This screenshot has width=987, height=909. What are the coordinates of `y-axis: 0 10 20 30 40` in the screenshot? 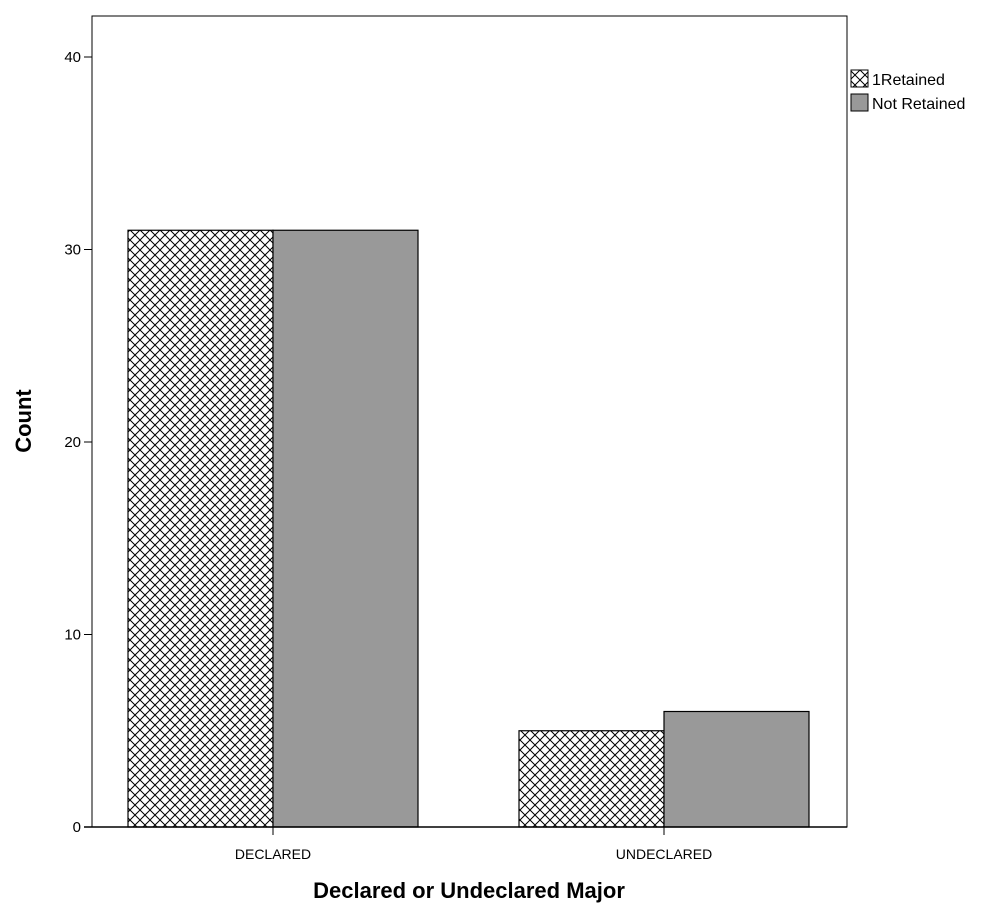 It's located at (78, 442).